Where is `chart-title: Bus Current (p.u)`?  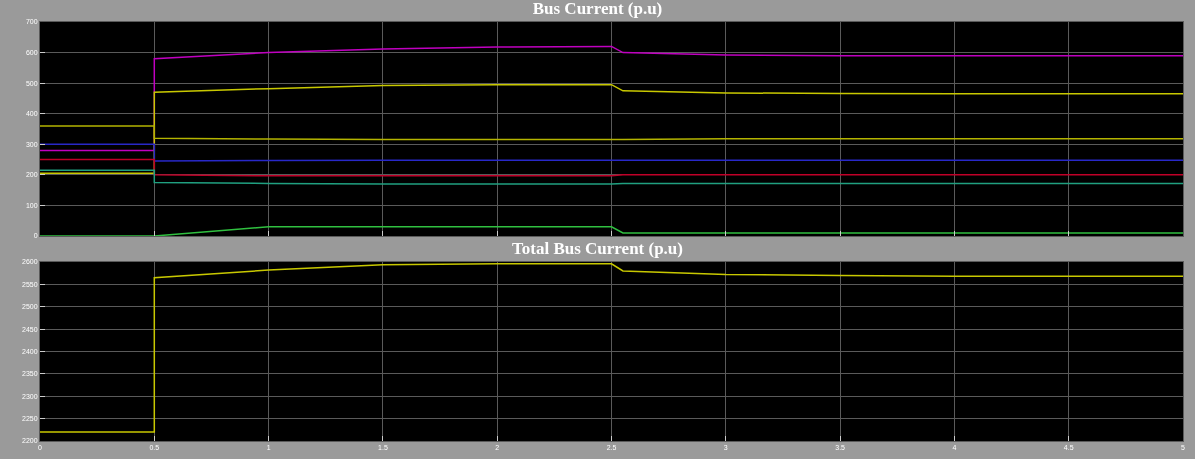
chart-title: Bus Current (p.u) is located at coordinates (597, 9).